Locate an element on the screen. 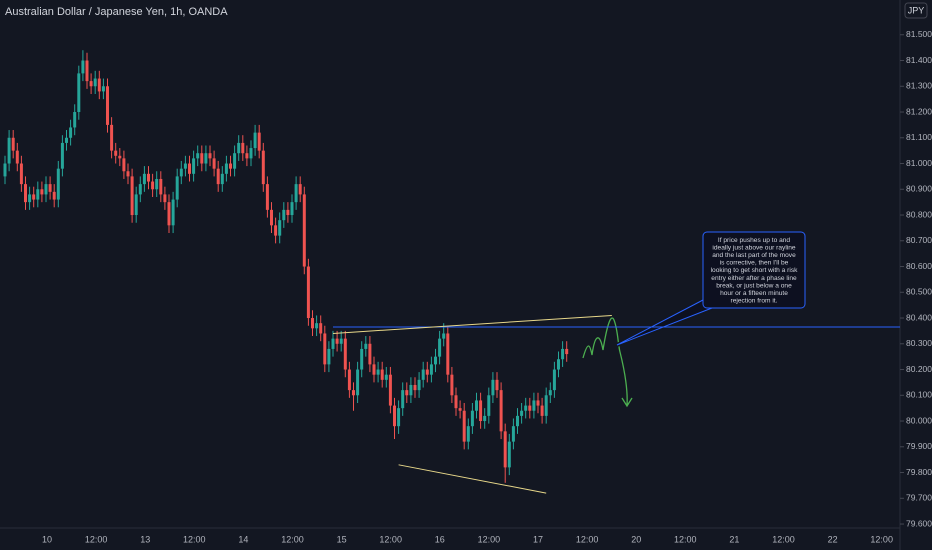  note-line: is corrective, then I'll be is located at coordinates (754, 263).